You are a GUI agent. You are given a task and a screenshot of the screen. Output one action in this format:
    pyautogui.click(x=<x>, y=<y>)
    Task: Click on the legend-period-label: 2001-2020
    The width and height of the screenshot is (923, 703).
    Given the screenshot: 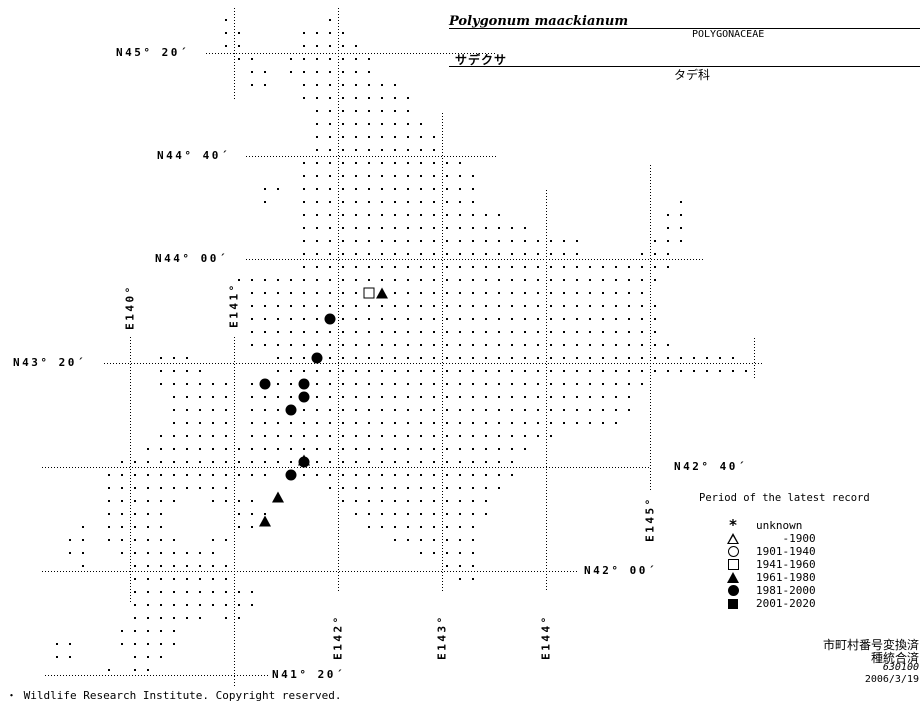 What is the action you would take?
    pyautogui.click(x=786, y=603)
    